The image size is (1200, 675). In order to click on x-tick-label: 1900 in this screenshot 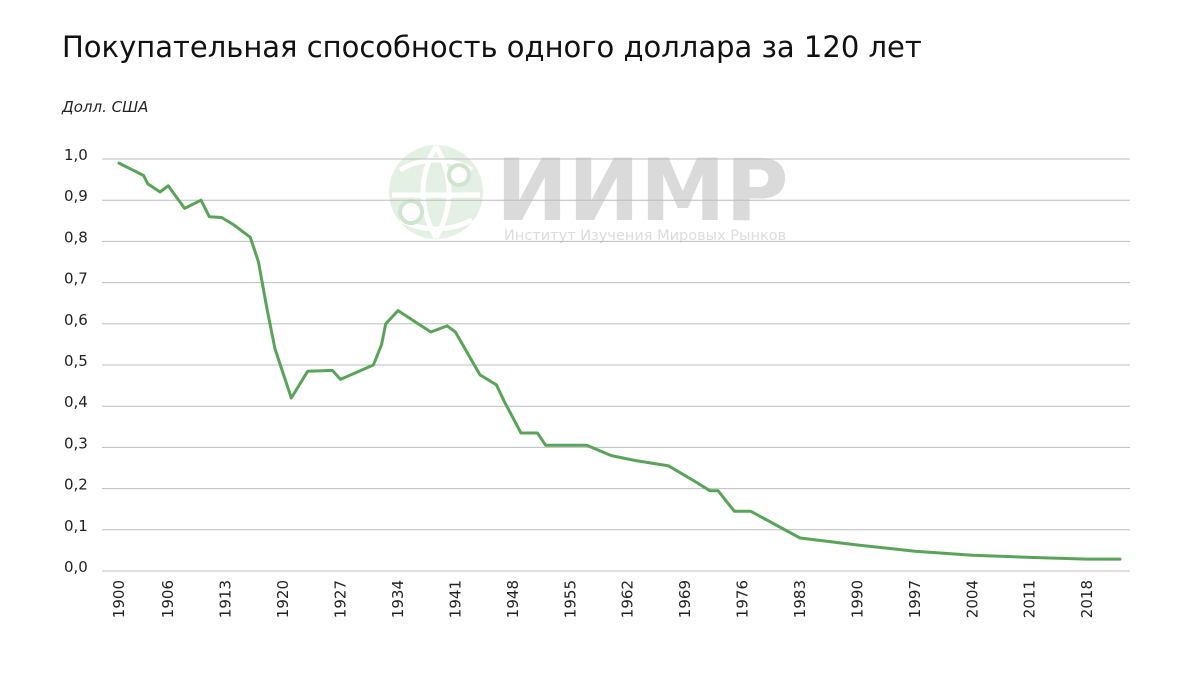, I will do `click(119, 599)`.